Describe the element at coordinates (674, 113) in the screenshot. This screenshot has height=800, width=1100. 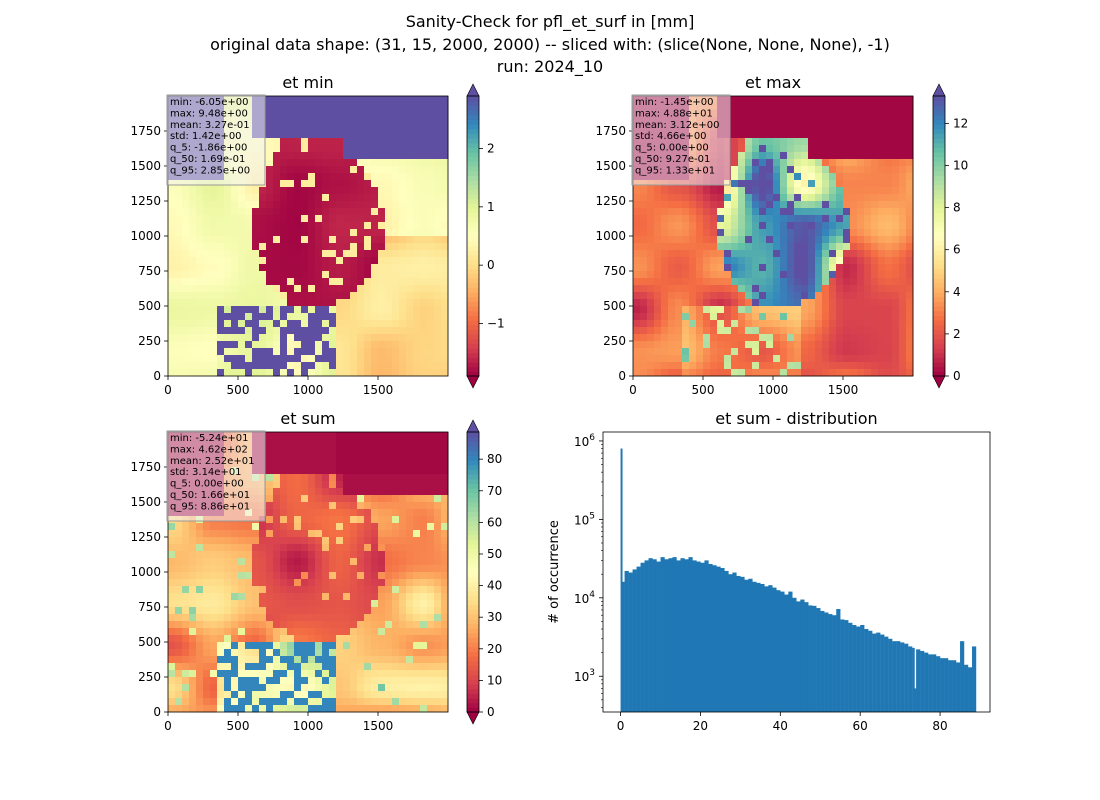
I see `stats-line: max: 4.88e+01` at that location.